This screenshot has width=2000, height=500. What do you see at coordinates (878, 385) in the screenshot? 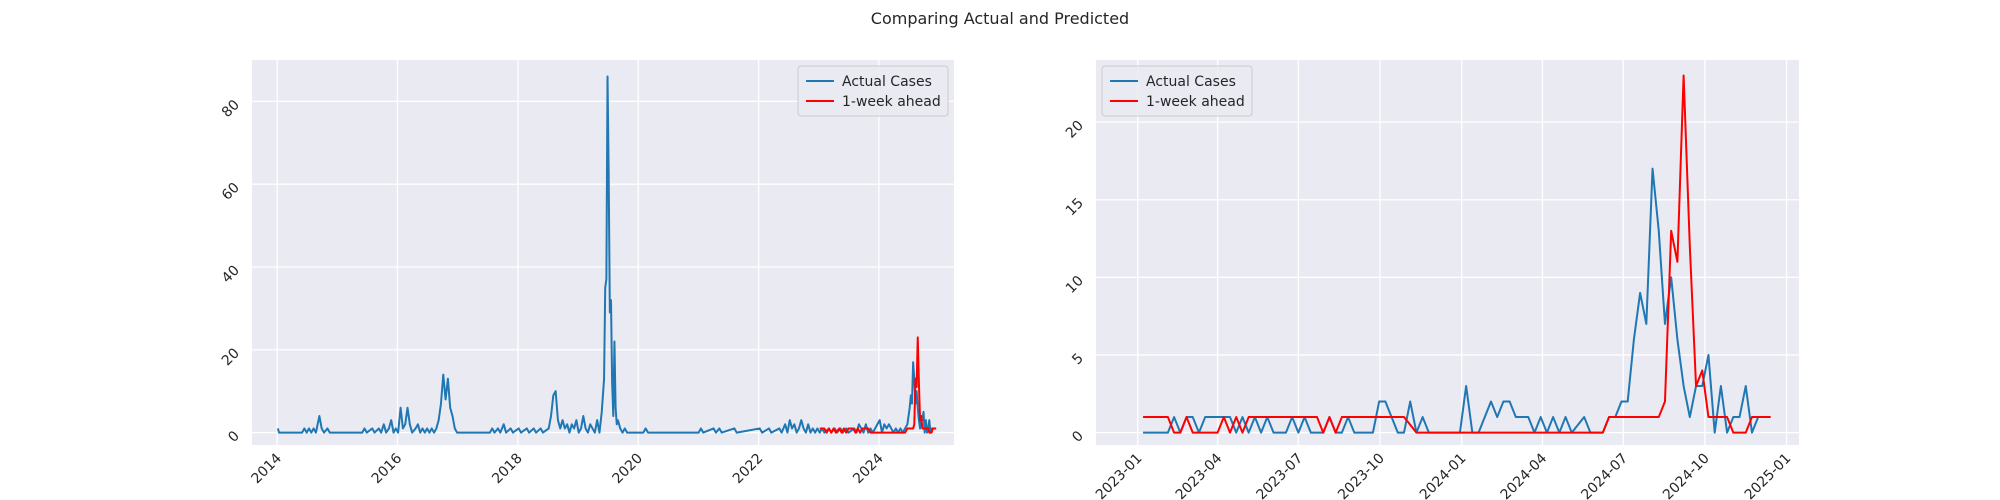
I see `series-line-one-week-ahead` at bounding box center [878, 385].